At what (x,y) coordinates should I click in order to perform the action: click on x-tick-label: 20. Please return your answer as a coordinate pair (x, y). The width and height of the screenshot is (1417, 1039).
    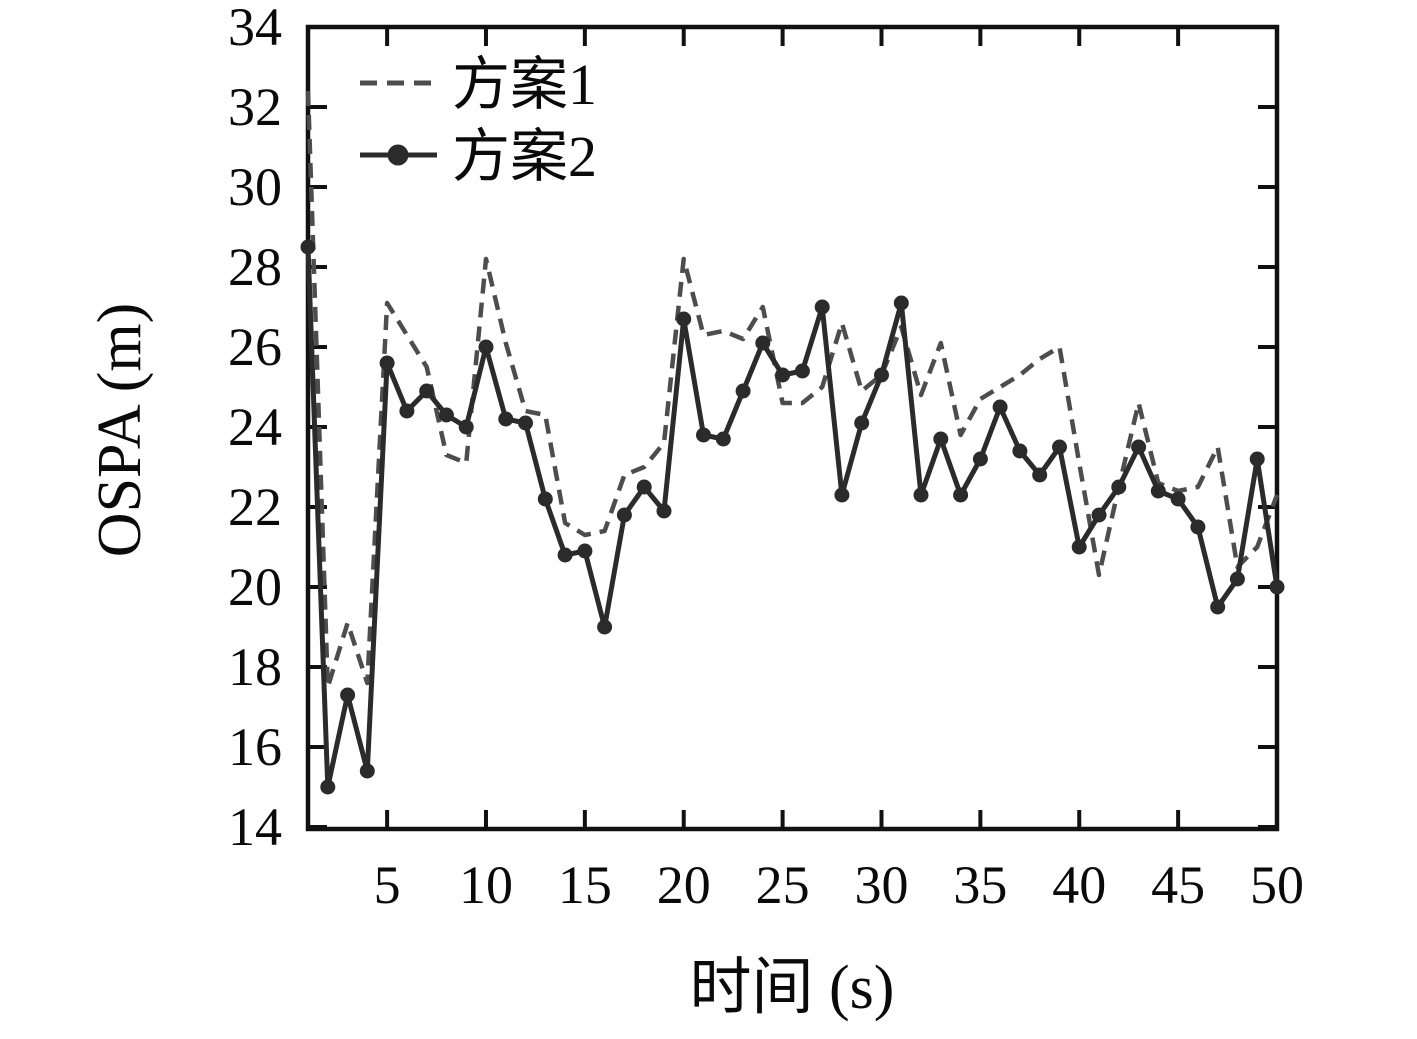
    Looking at the image, I should click on (684, 885).